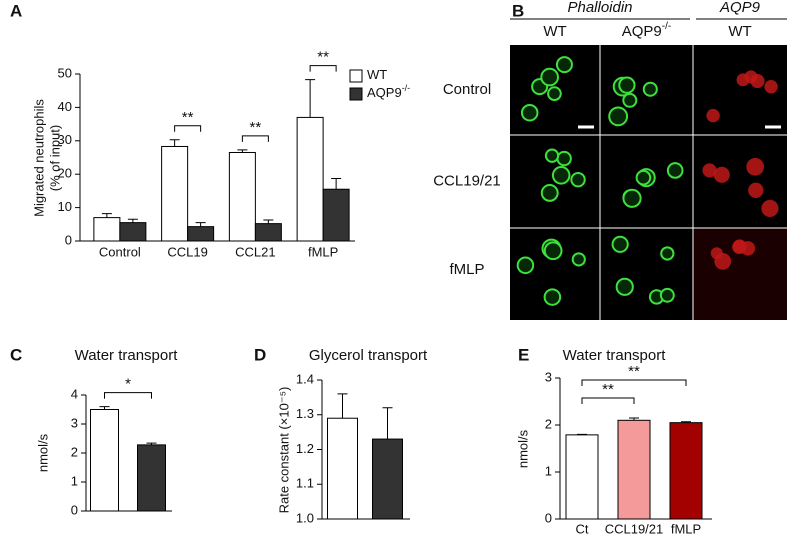  I want to click on y-tick-label: 40, so click(65, 106).